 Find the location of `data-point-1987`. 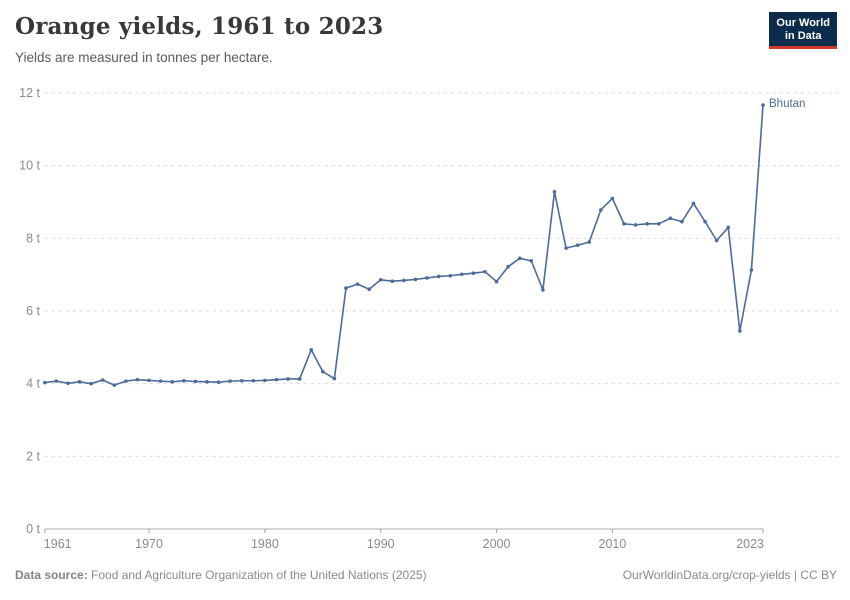

data-point-1987 is located at coordinates (346, 288).